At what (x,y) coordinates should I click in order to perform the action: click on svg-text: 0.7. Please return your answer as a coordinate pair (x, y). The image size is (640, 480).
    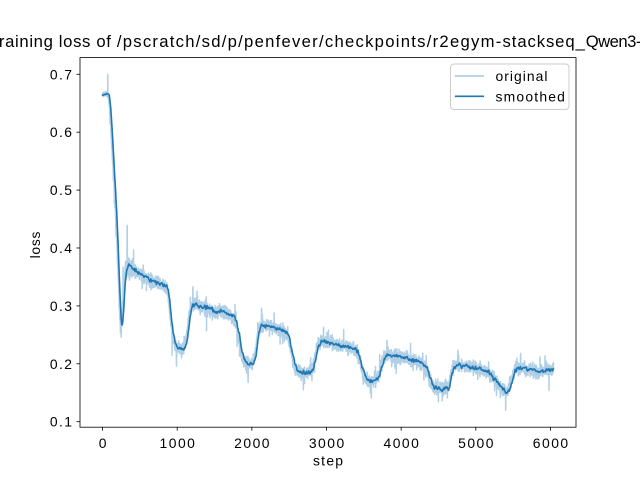
    Looking at the image, I should click on (61, 74).